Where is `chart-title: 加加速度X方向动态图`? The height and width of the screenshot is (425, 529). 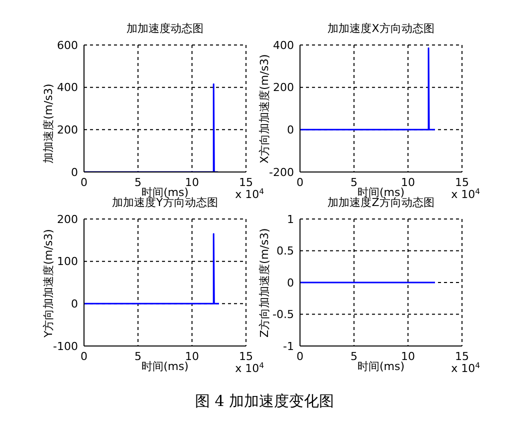
chart-title: 加加速度X方向动态图 is located at coordinates (381, 28).